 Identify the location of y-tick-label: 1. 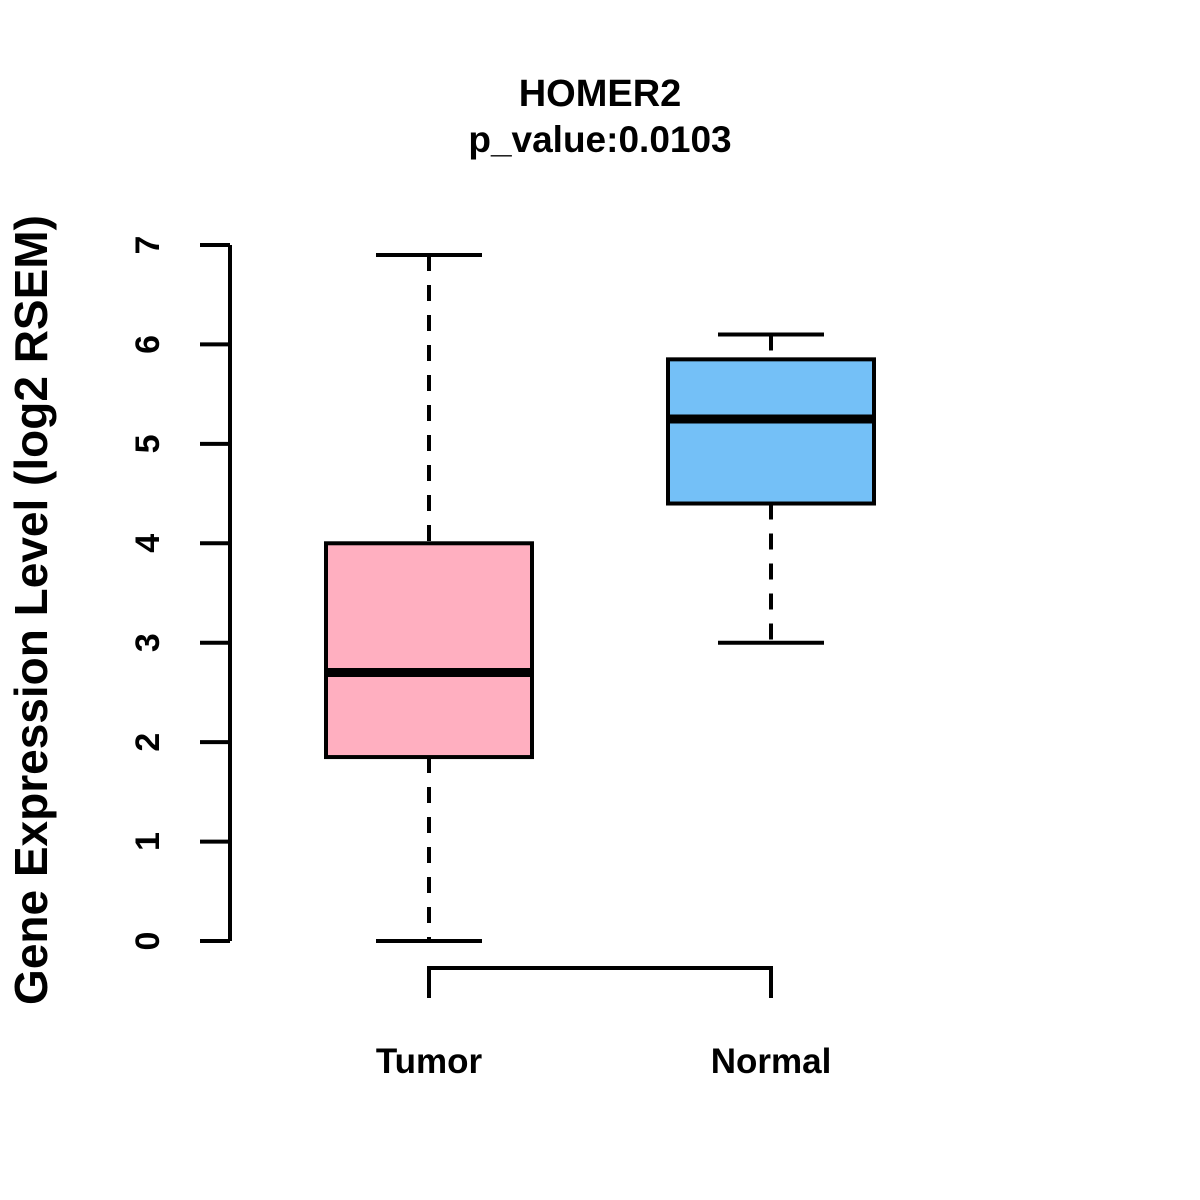
(148, 841).